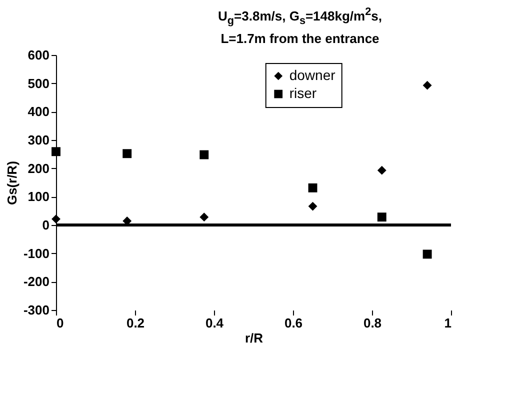  What do you see at coordinates (312, 75) in the screenshot?
I see `legend-label: downer` at bounding box center [312, 75].